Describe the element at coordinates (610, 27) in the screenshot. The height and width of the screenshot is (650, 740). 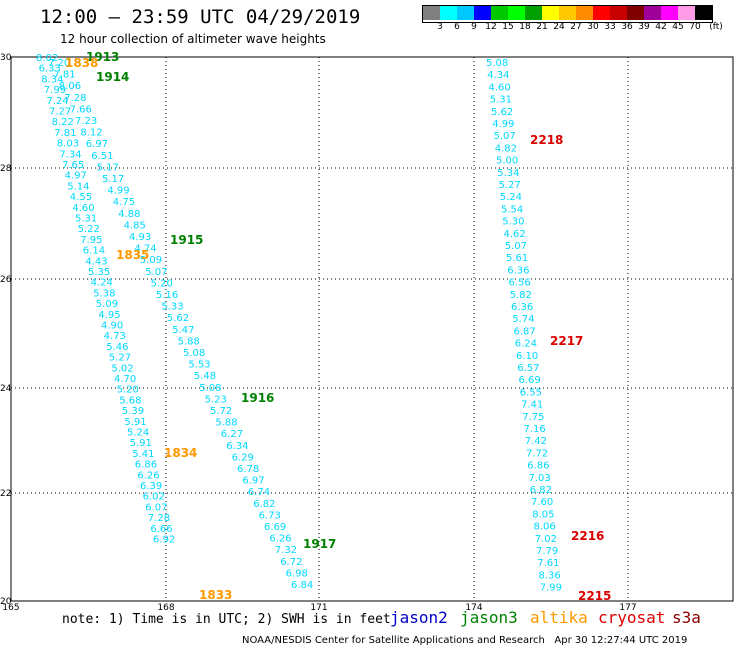
I see `scale-label: 33` at that location.